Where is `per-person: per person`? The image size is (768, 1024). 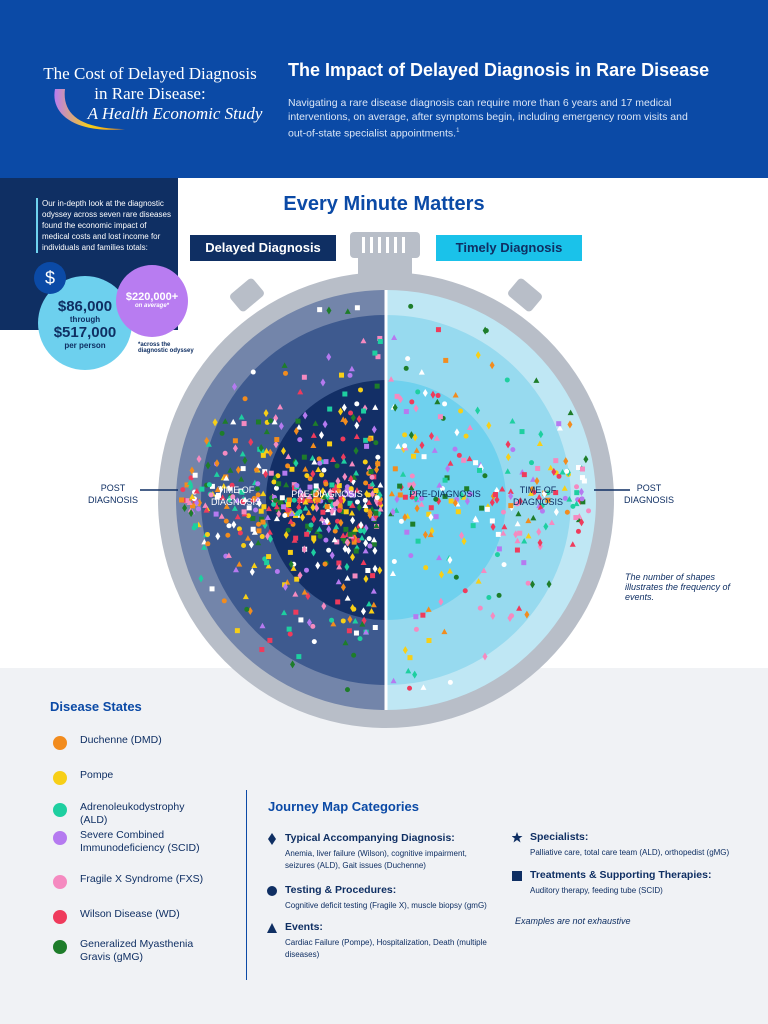 per-person: per person is located at coordinates (85, 345).